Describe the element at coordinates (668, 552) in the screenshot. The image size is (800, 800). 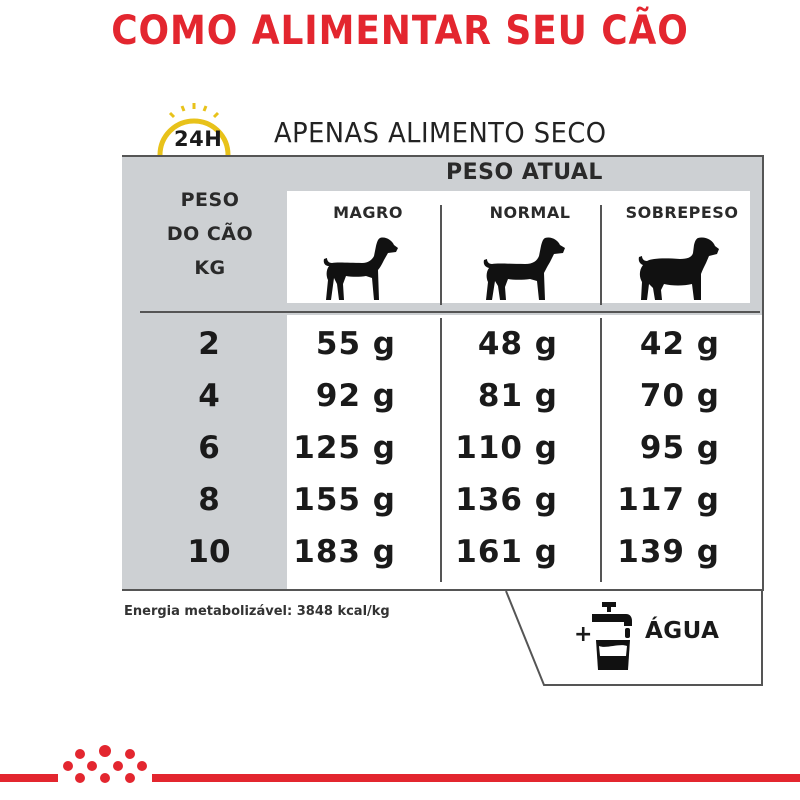
I see `cell-sobrepeso: 139 g` at that location.